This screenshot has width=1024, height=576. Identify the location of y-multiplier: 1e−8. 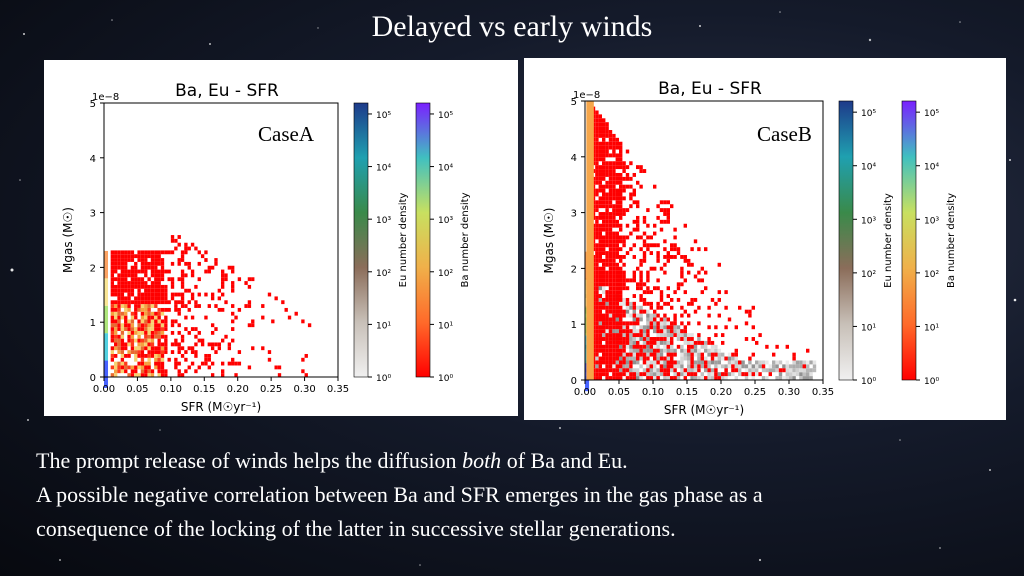
(586, 95).